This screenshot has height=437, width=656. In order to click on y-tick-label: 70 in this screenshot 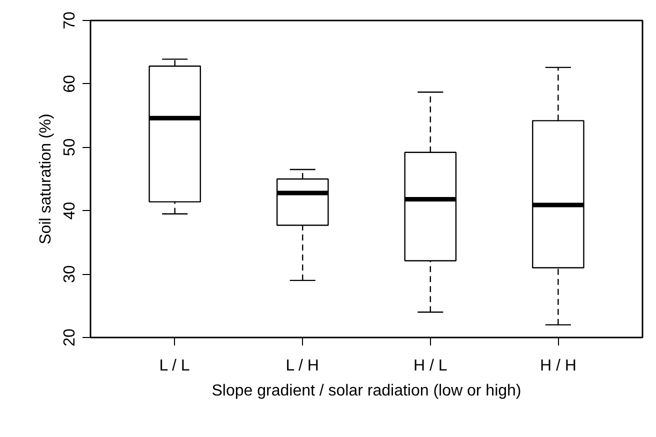, I will do `click(70, 21)`.